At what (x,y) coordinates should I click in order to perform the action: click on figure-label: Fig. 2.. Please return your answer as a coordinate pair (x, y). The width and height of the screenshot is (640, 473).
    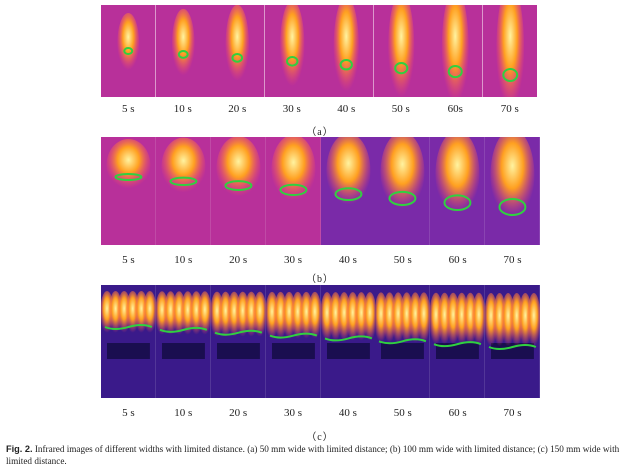
    Looking at the image, I should click on (19, 449).